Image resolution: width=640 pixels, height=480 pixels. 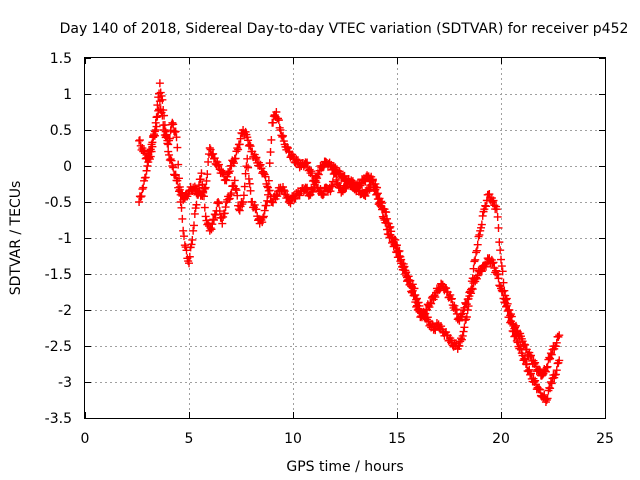 What do you see at coordinates (58, 347) in the screenshot?
I see `y-tick-label: -2.5` at bounding box center [58, 347].